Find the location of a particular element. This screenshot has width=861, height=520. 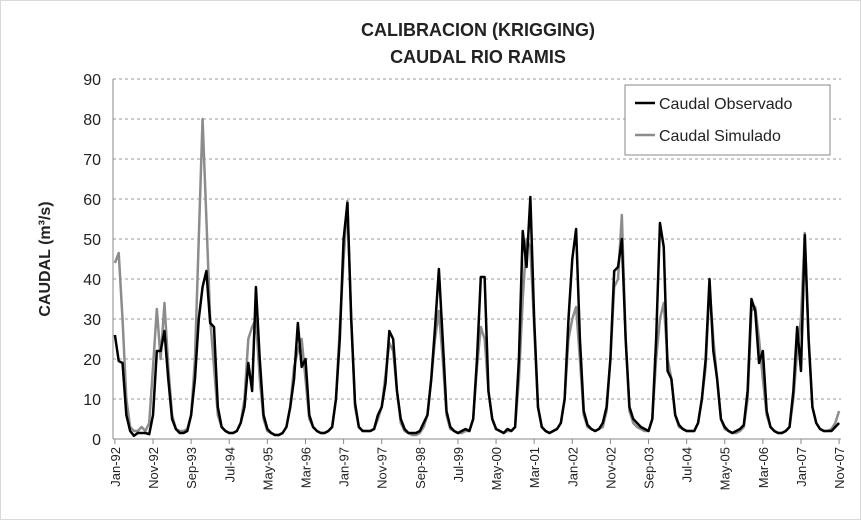

x-tick-label: May-95 is located at coordinates (267, 468).